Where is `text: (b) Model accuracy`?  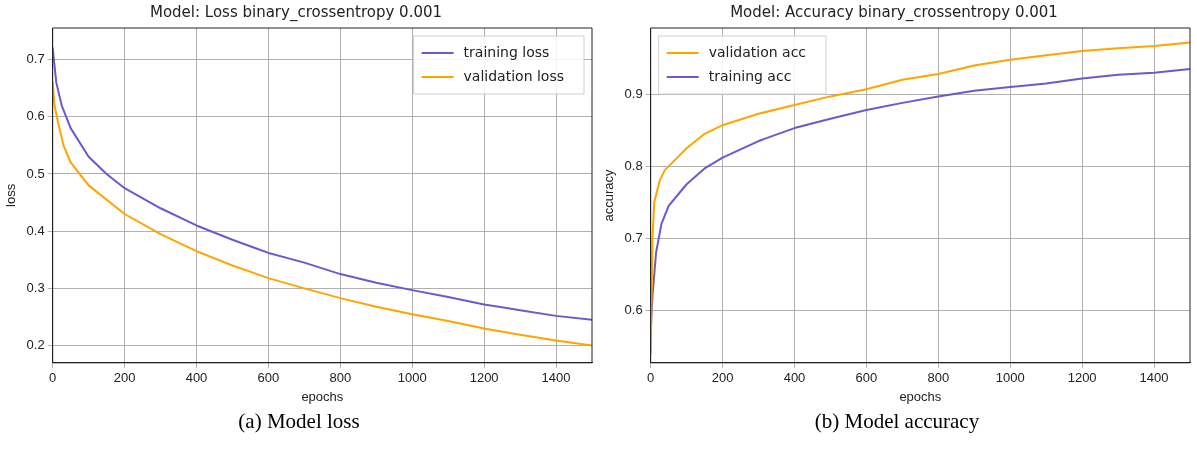 text: (b) Model accuracy is located at coordinates (897, 421).